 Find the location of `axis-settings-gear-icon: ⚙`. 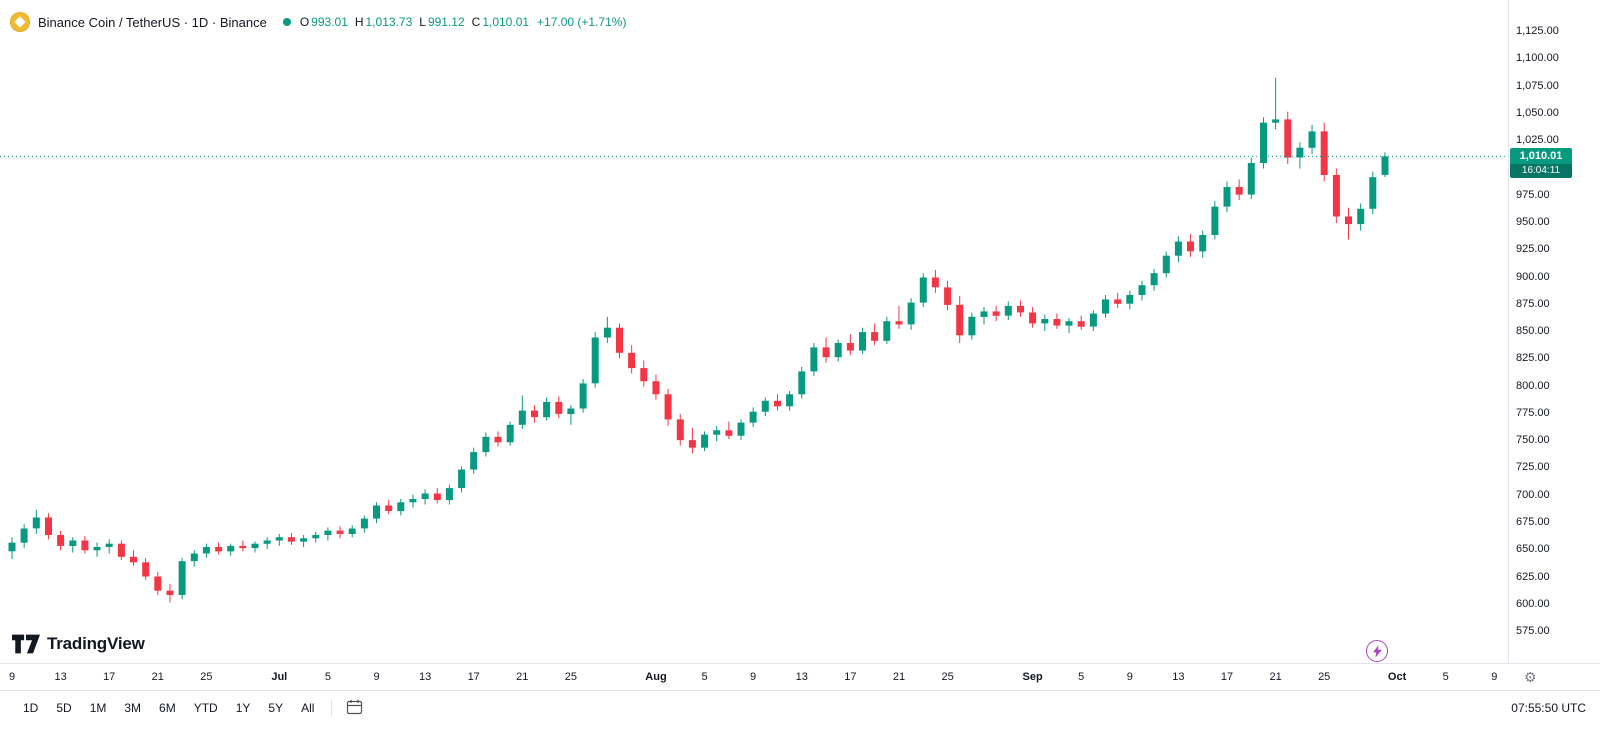

axis-settings-gear-icon: ⚙ is located at coordinates (1530, 677).